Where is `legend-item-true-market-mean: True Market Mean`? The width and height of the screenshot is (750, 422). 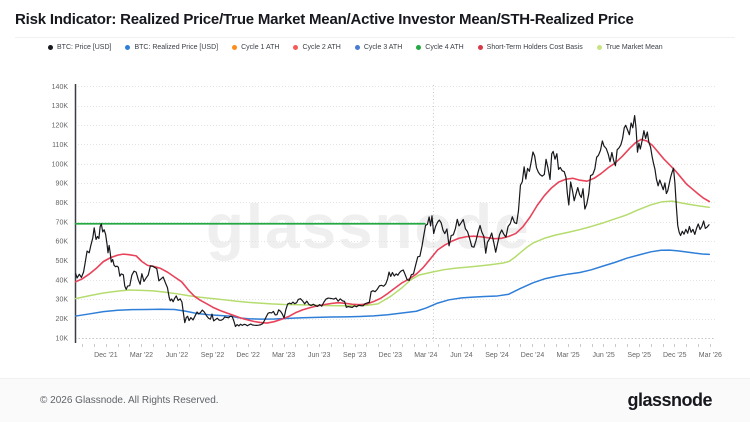 legend-item-true-market-mean: True Market Mean is located at coordinates (629, 47).